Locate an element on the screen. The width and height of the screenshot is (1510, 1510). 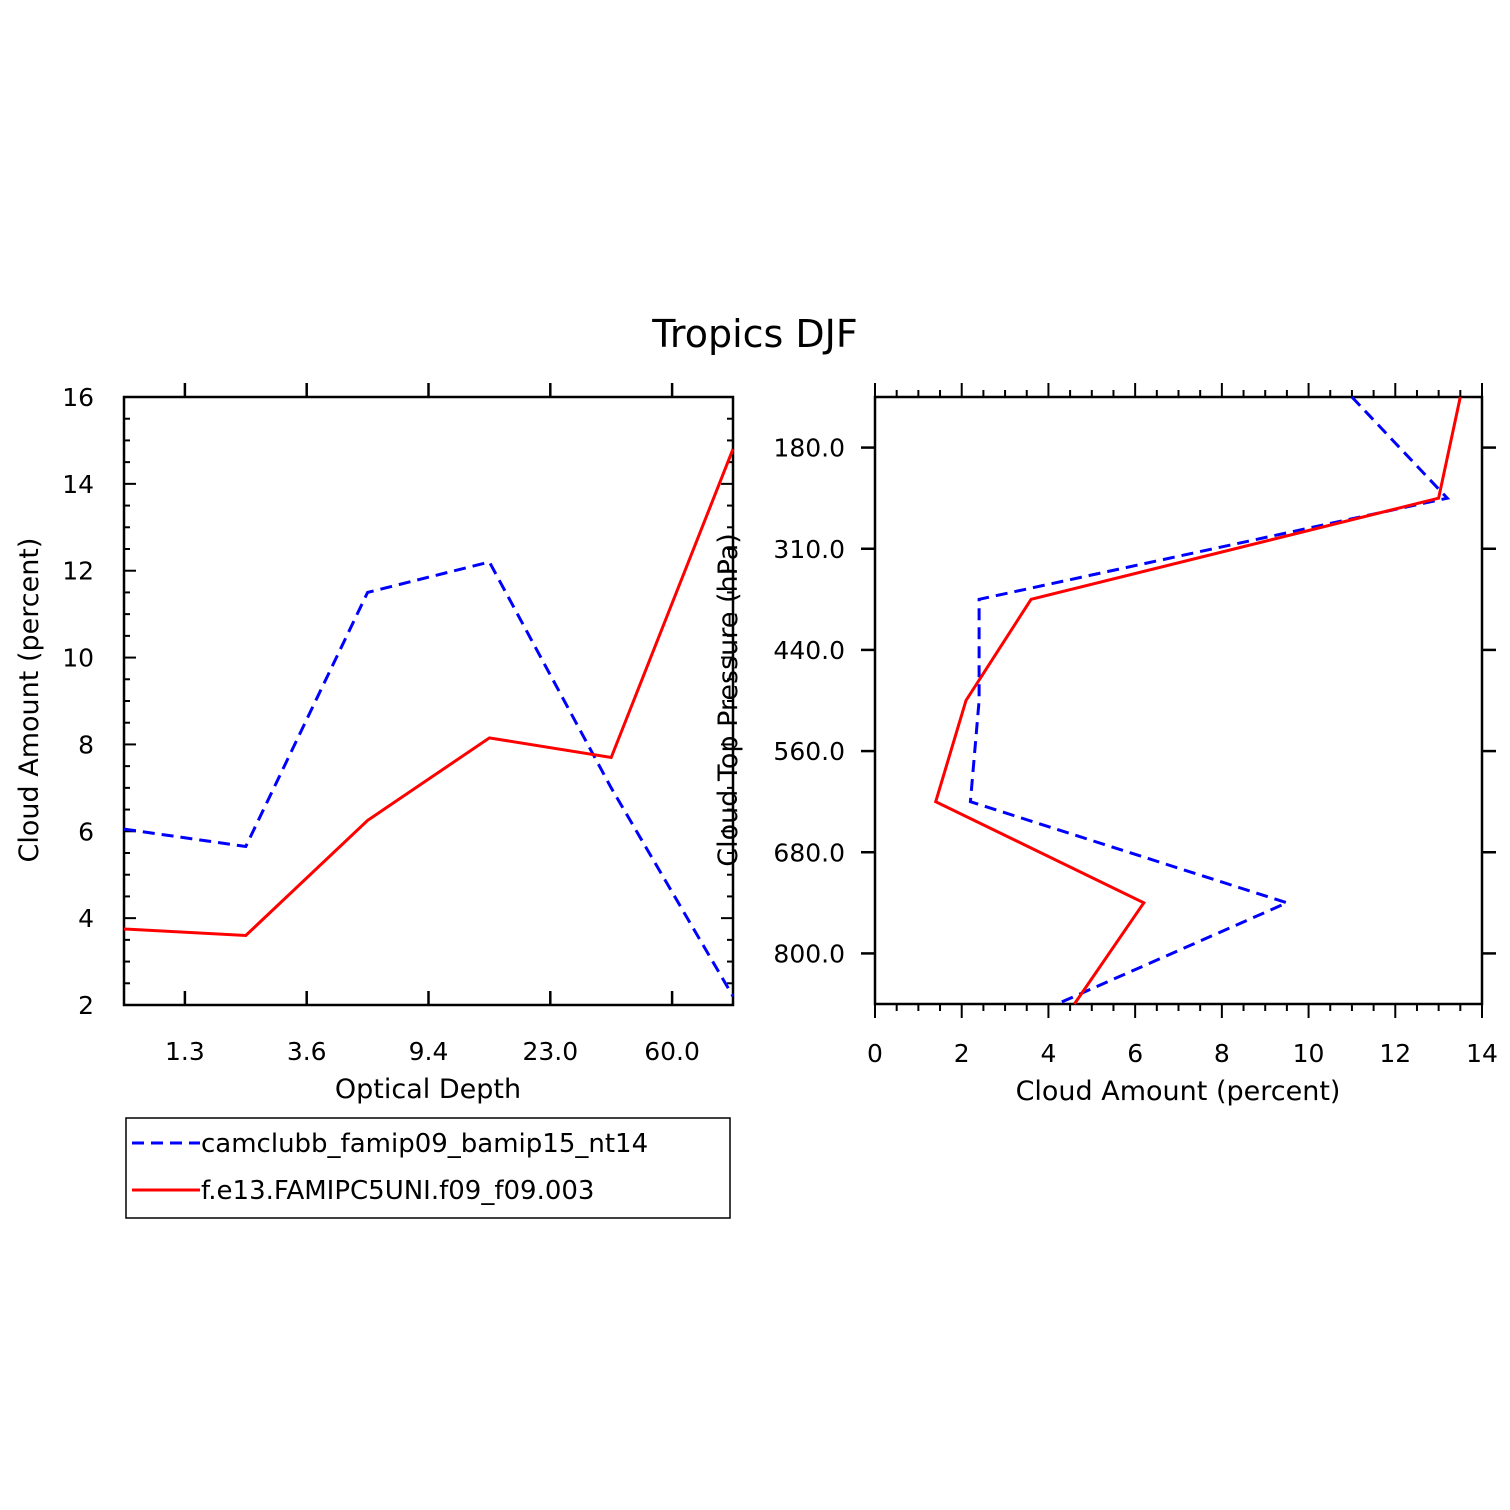
left-y-tick-label: 14 is located at coordinates (78, 484).